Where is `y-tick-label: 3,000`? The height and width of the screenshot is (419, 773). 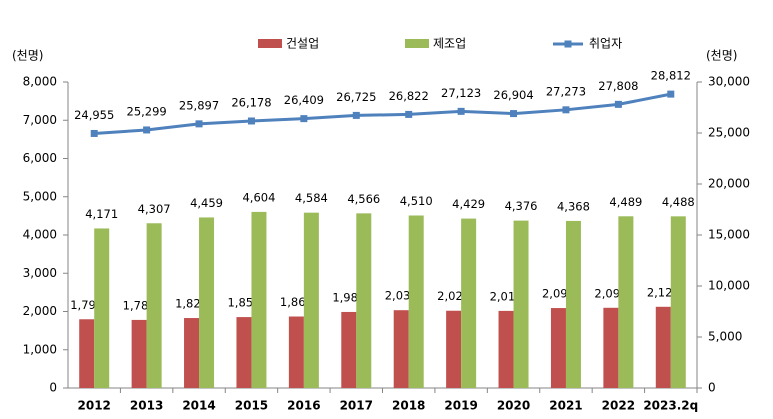
y-tick-label: 3,000 is located at coordinates (40, 273).